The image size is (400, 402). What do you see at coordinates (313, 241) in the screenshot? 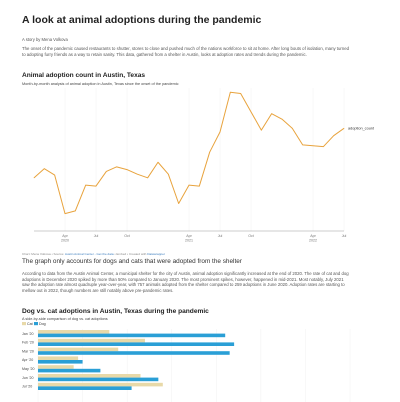
I see `x-tick-year: 2022` at bounding box center [313, 241].